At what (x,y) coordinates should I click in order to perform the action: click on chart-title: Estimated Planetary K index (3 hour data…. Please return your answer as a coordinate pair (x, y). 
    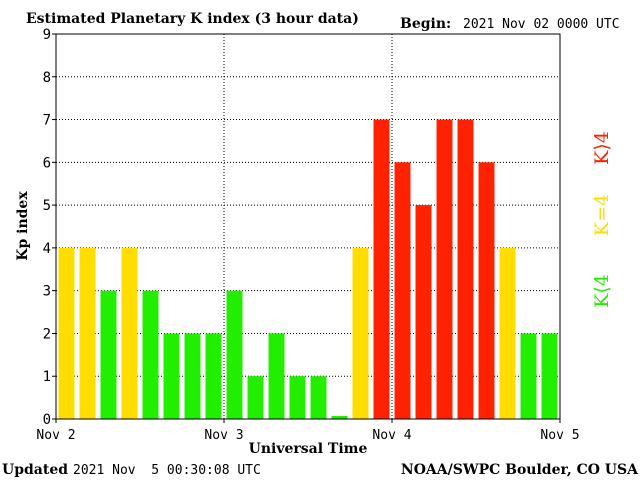
    Looking at the image, I should click on (192, 19).